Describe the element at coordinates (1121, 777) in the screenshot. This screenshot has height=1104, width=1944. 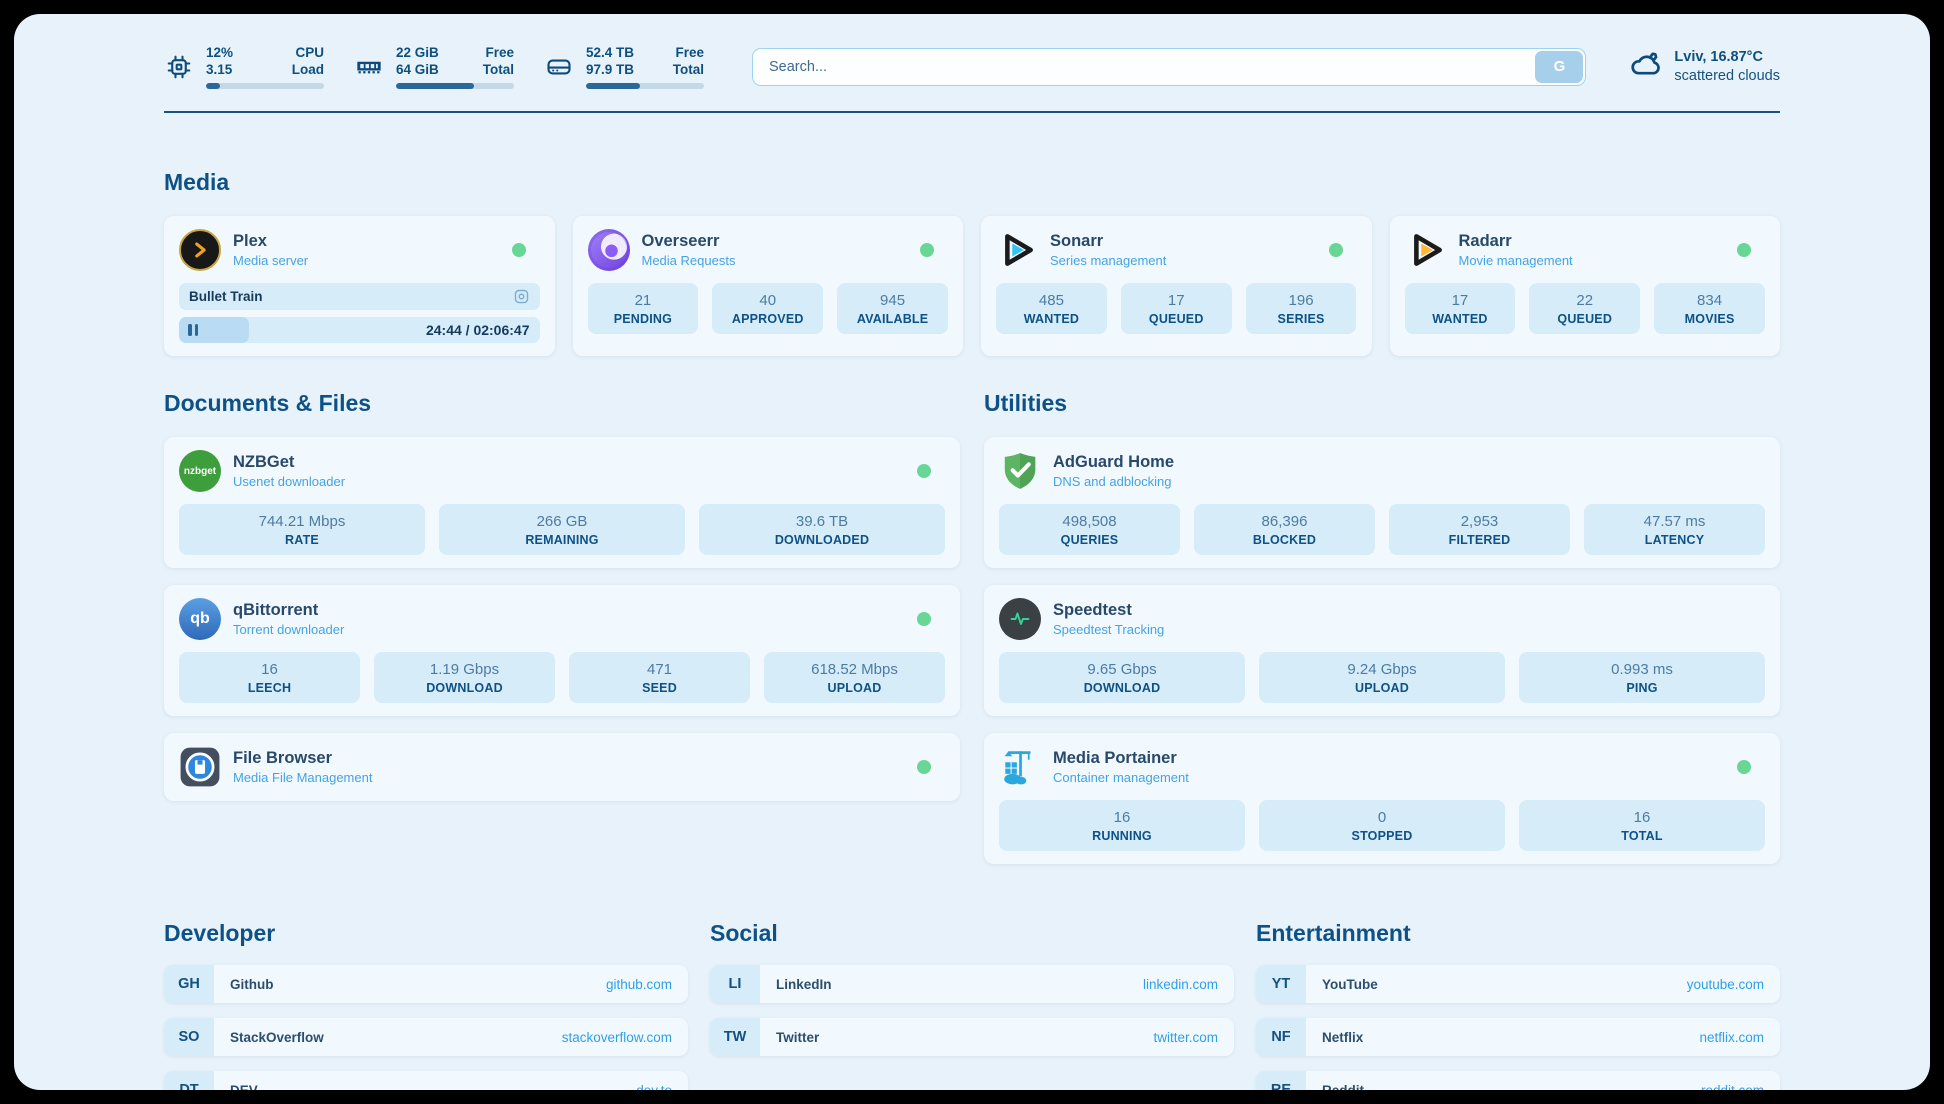
I see `app-description: Container management` at that location.